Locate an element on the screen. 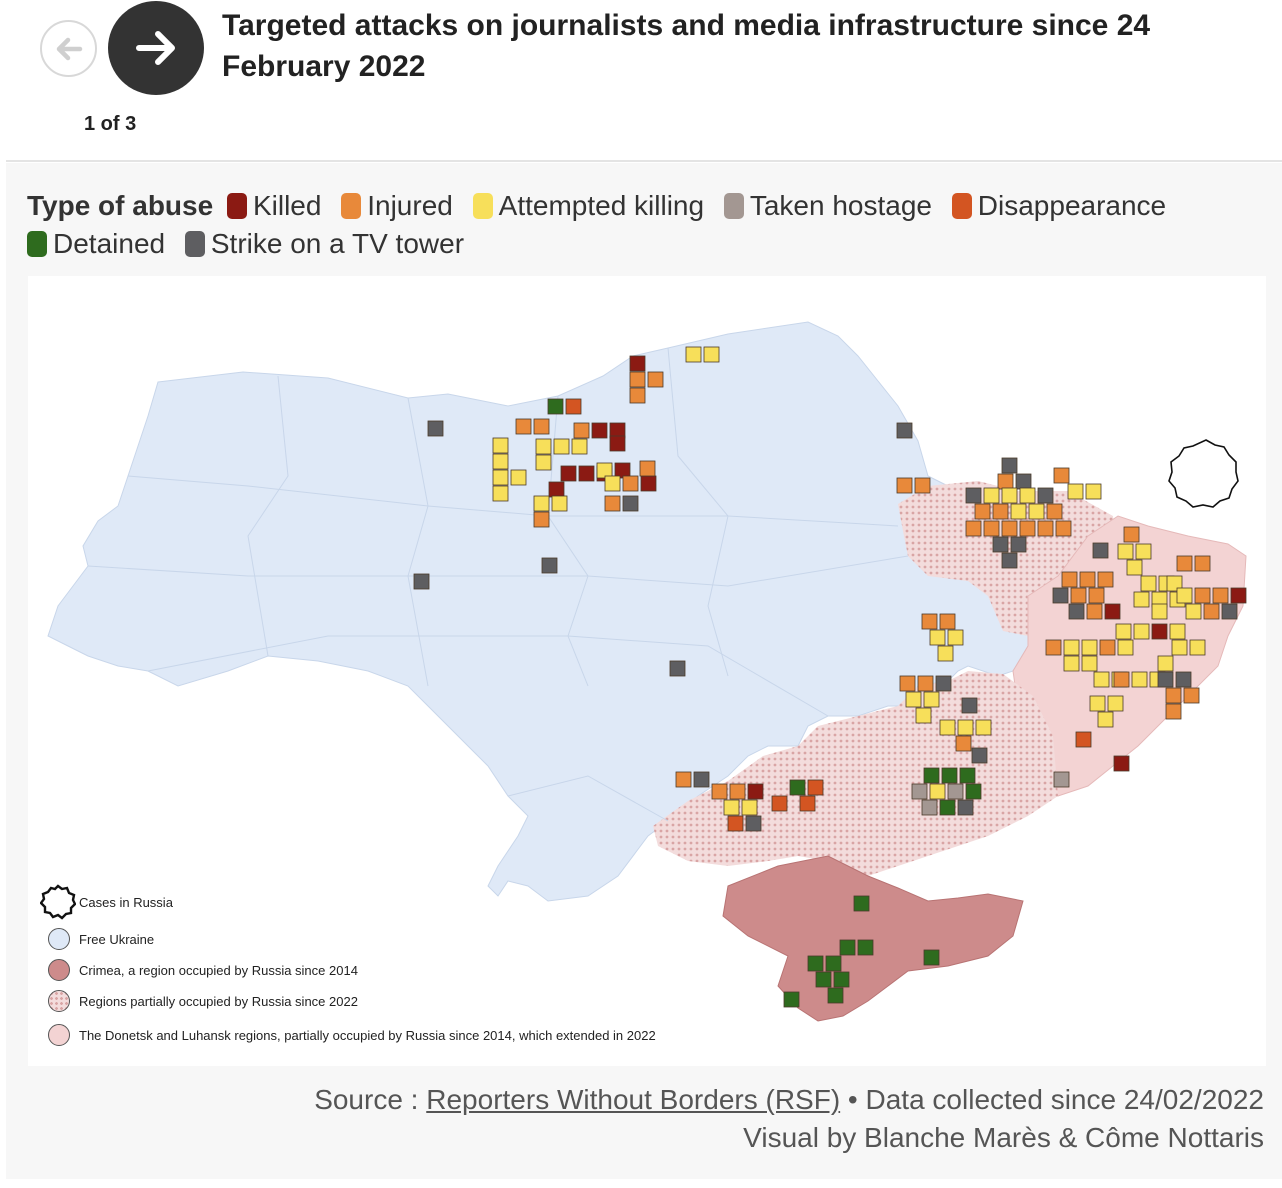 The image size is (1282, 1188). legend-item-attempted-killing: Attempted killing is located at coordinates (588, 206).